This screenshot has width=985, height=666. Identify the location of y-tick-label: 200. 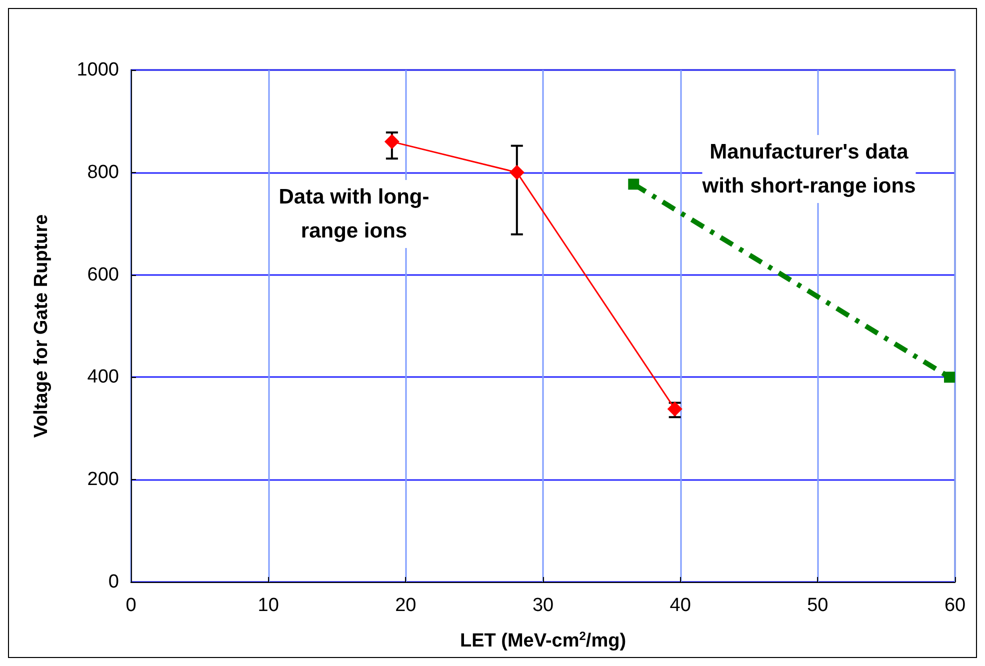
(103, 479).